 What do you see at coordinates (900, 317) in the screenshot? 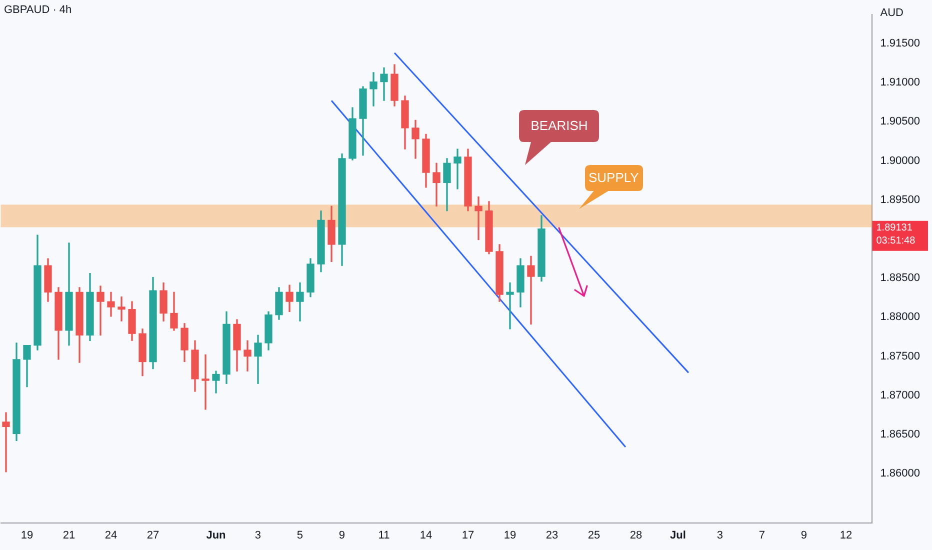
I see `y-tick-label: 1.88000` at bounding box center [900, 317].